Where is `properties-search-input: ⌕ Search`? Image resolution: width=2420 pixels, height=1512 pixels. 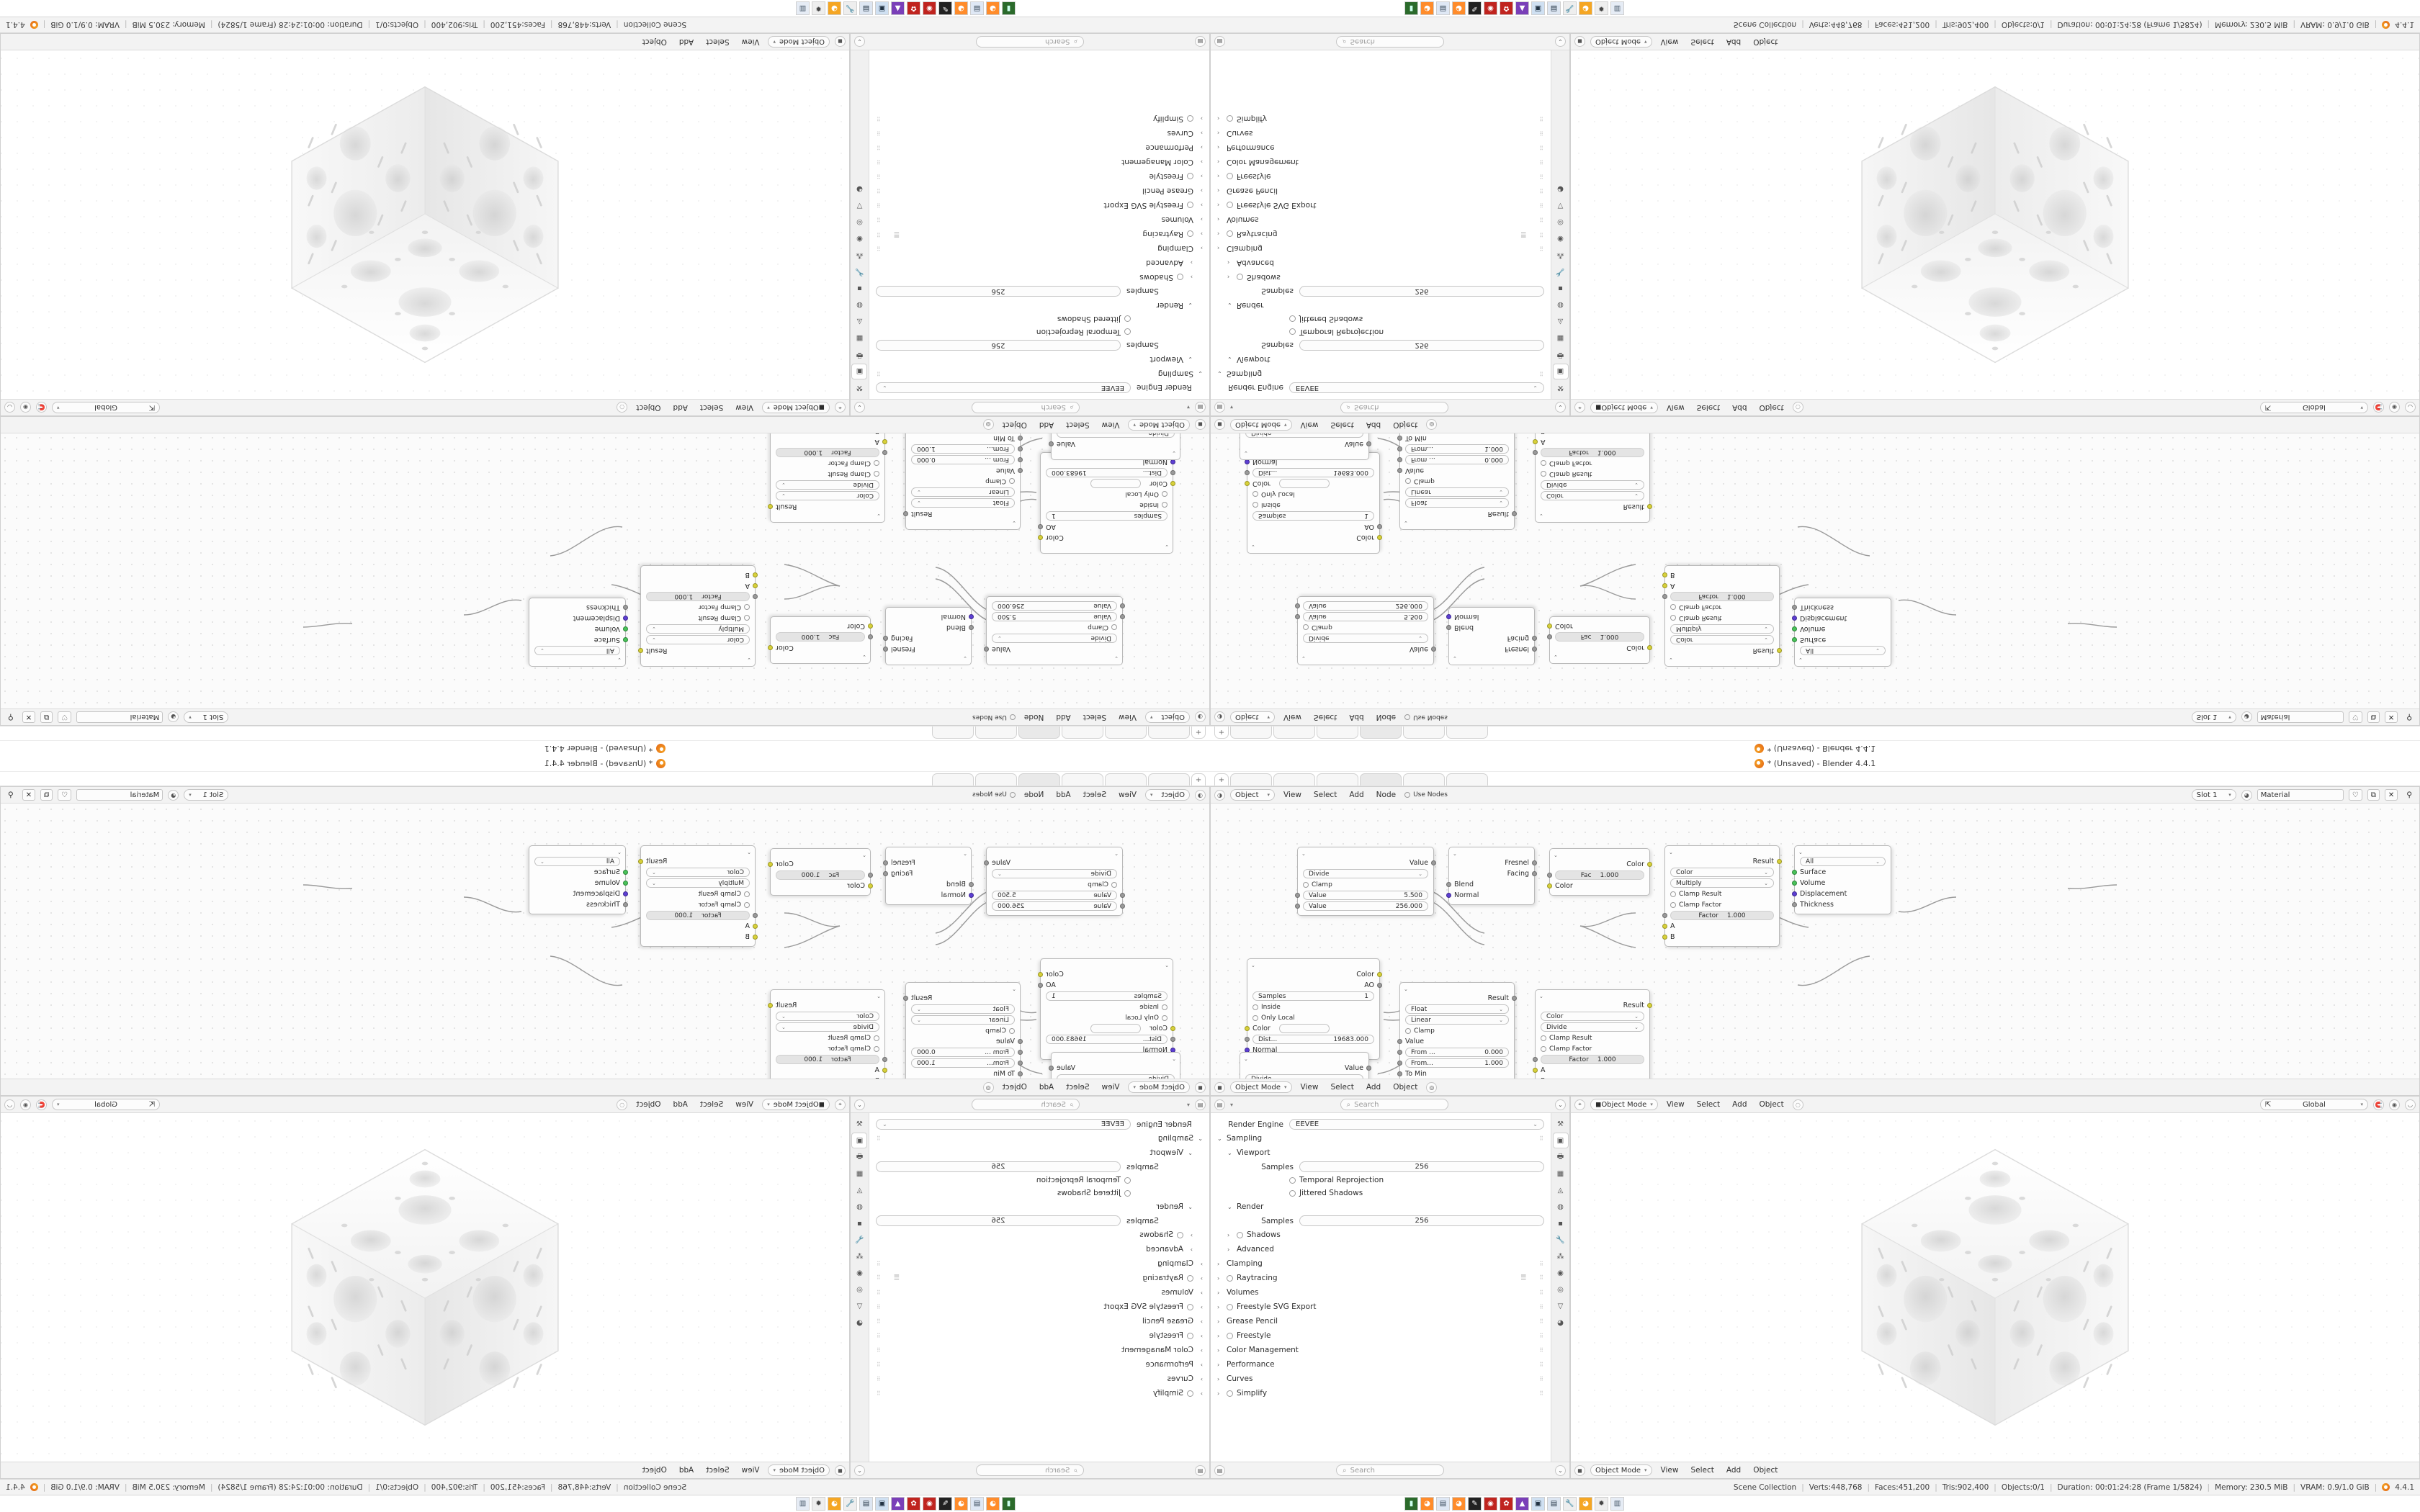 properties-search-input: ⌕ Search is located at coordinates (1394, 1104).